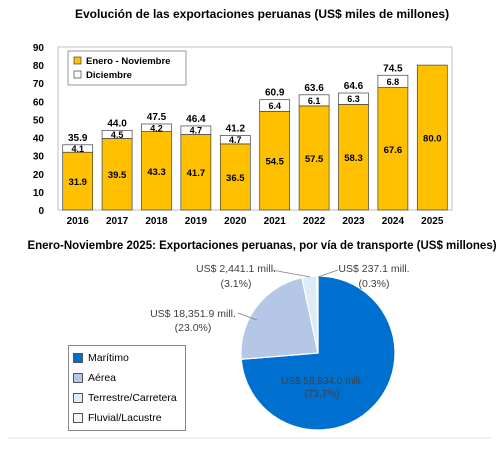  I want to click on bar-value-label: 4.1, so click(77, 149).